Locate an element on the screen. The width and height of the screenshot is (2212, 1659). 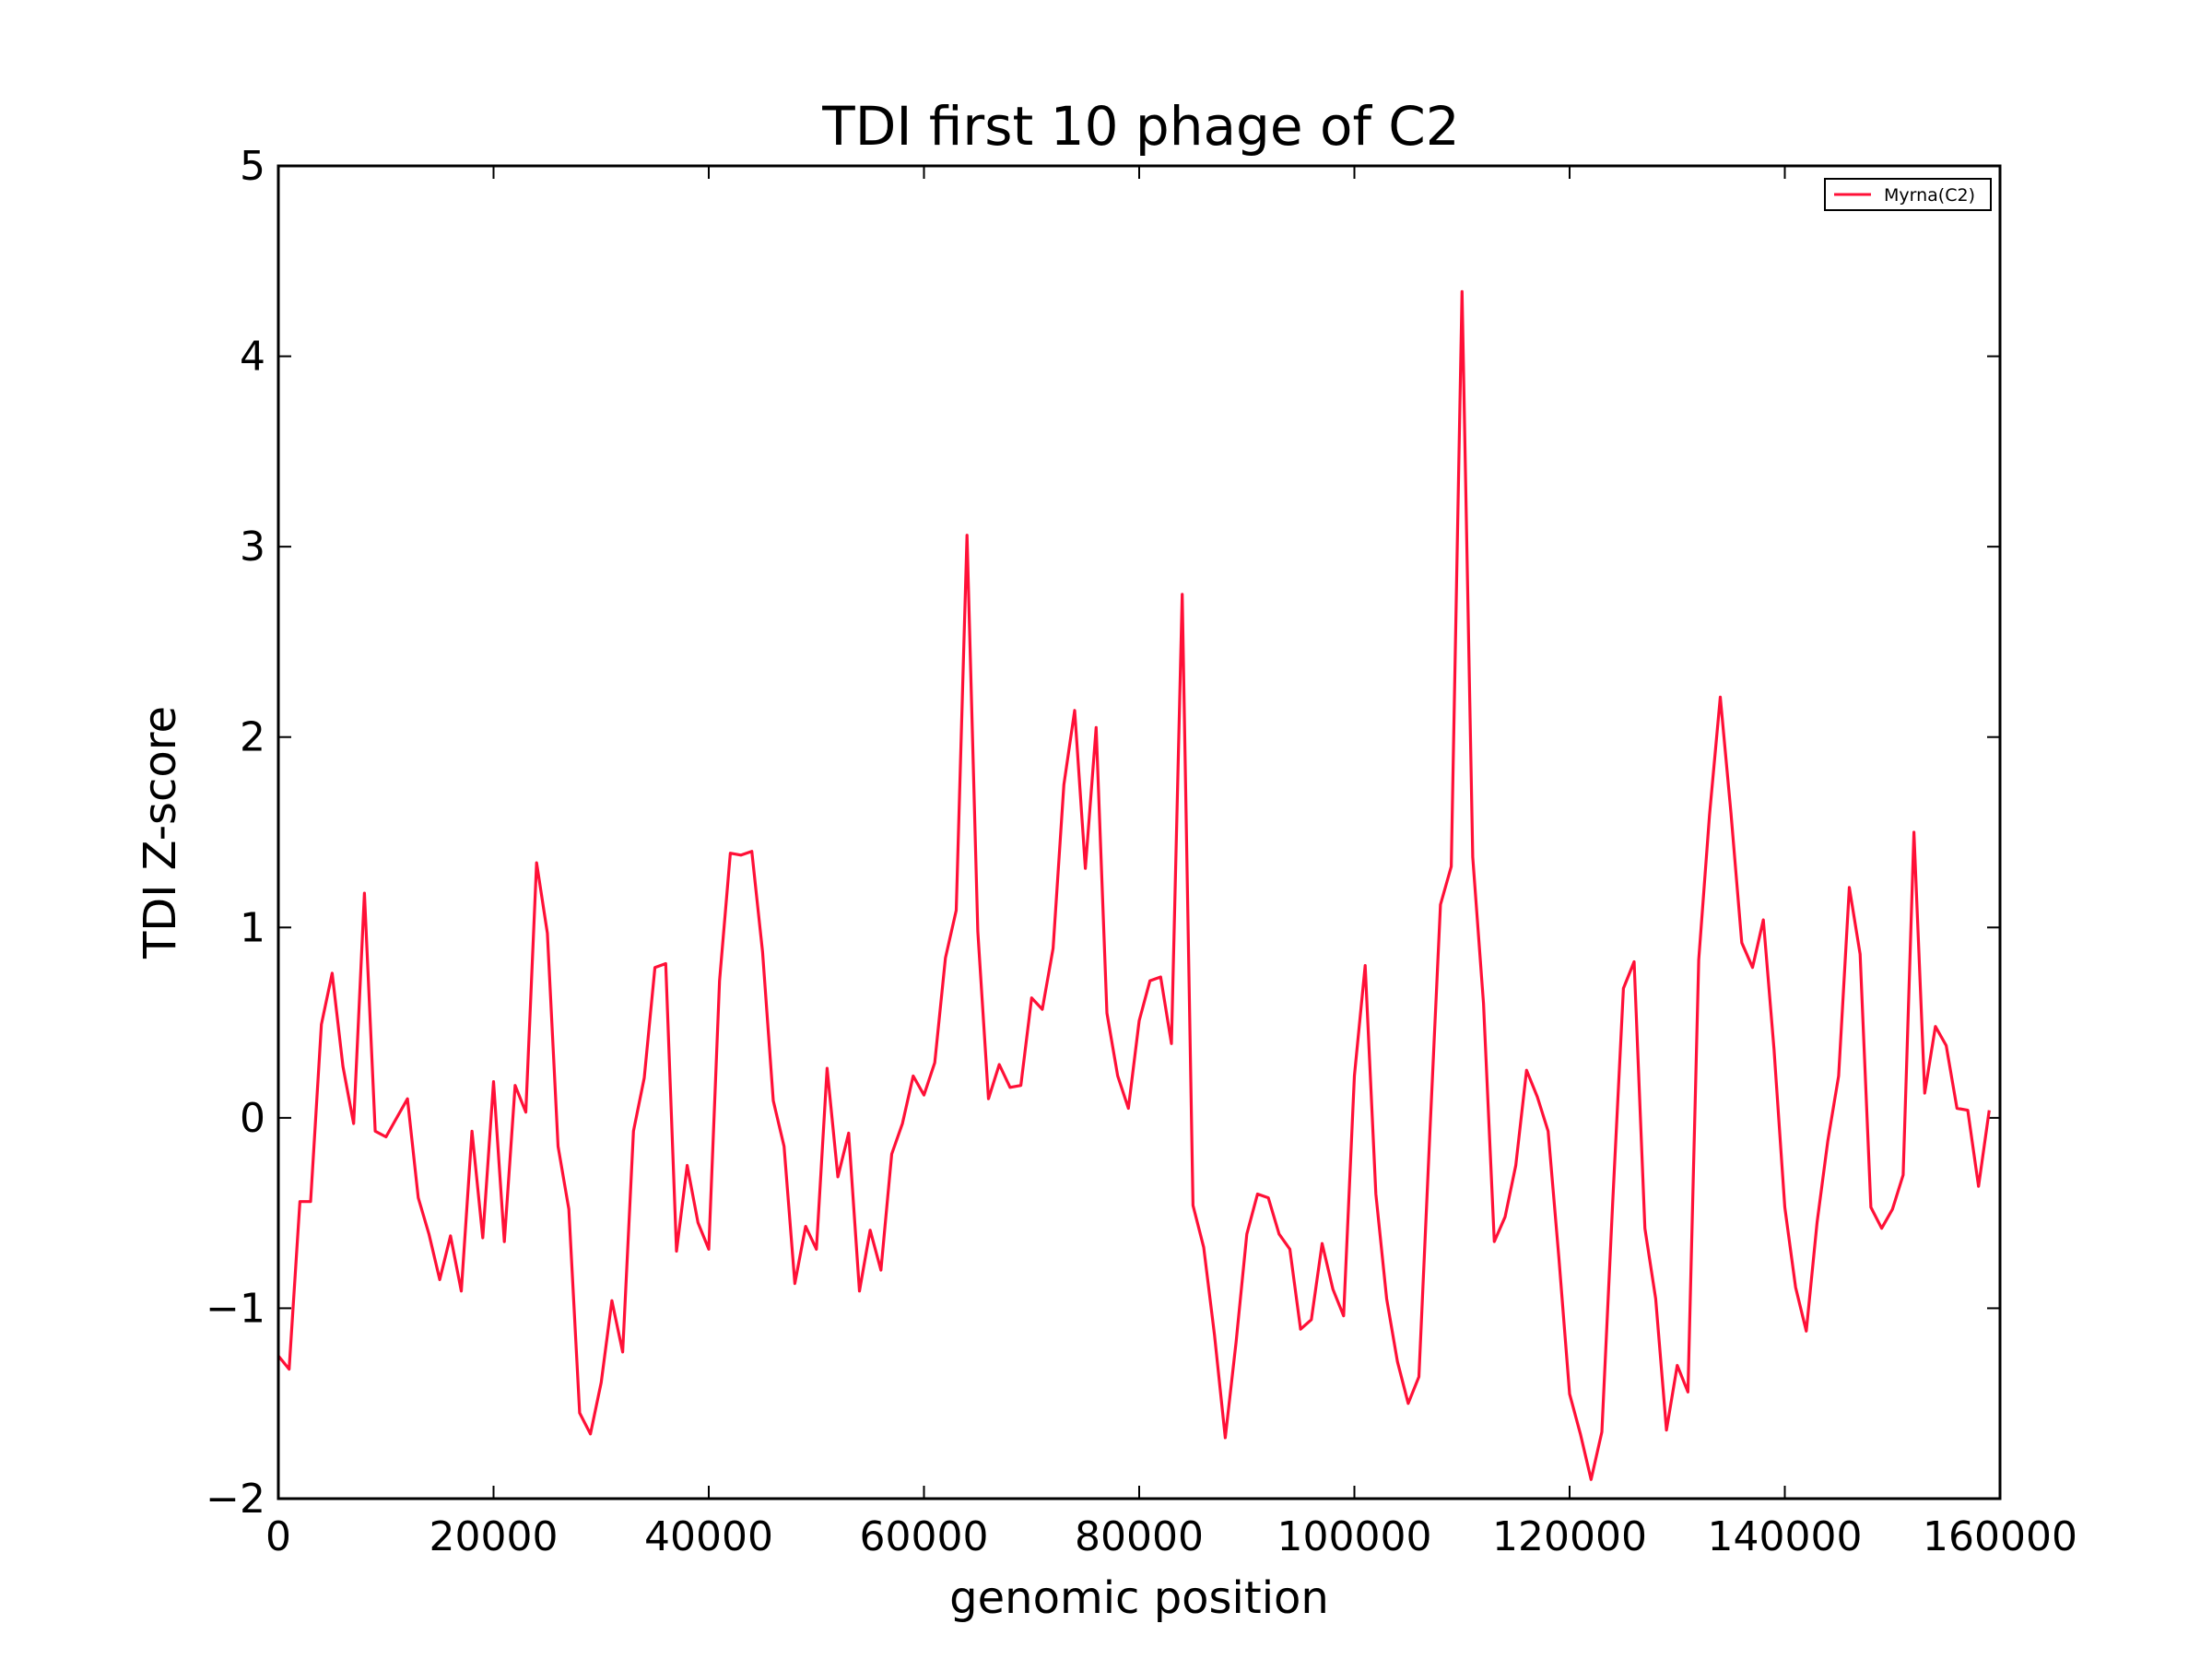
y-axis-title: TDI Z-score is located at coordinates (160, 832).